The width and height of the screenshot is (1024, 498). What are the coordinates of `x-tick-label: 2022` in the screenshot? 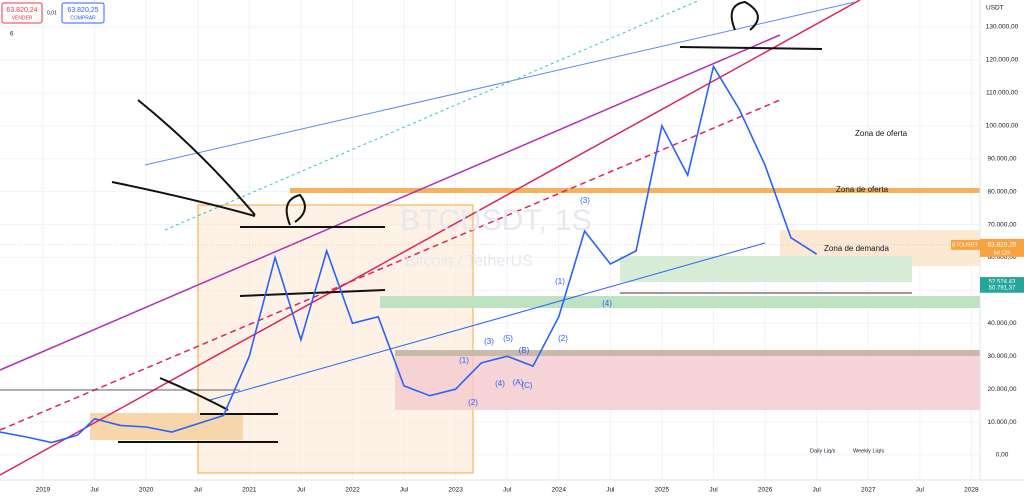 It's located at (352, 490).